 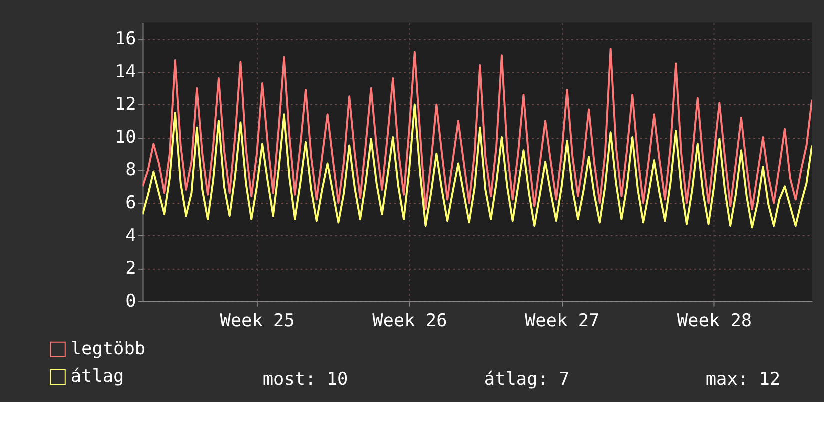 What do you see at coordinates (131, 302) in the screenshot?
I see `y-tick-label: 0` at bounding box center [131, 302].